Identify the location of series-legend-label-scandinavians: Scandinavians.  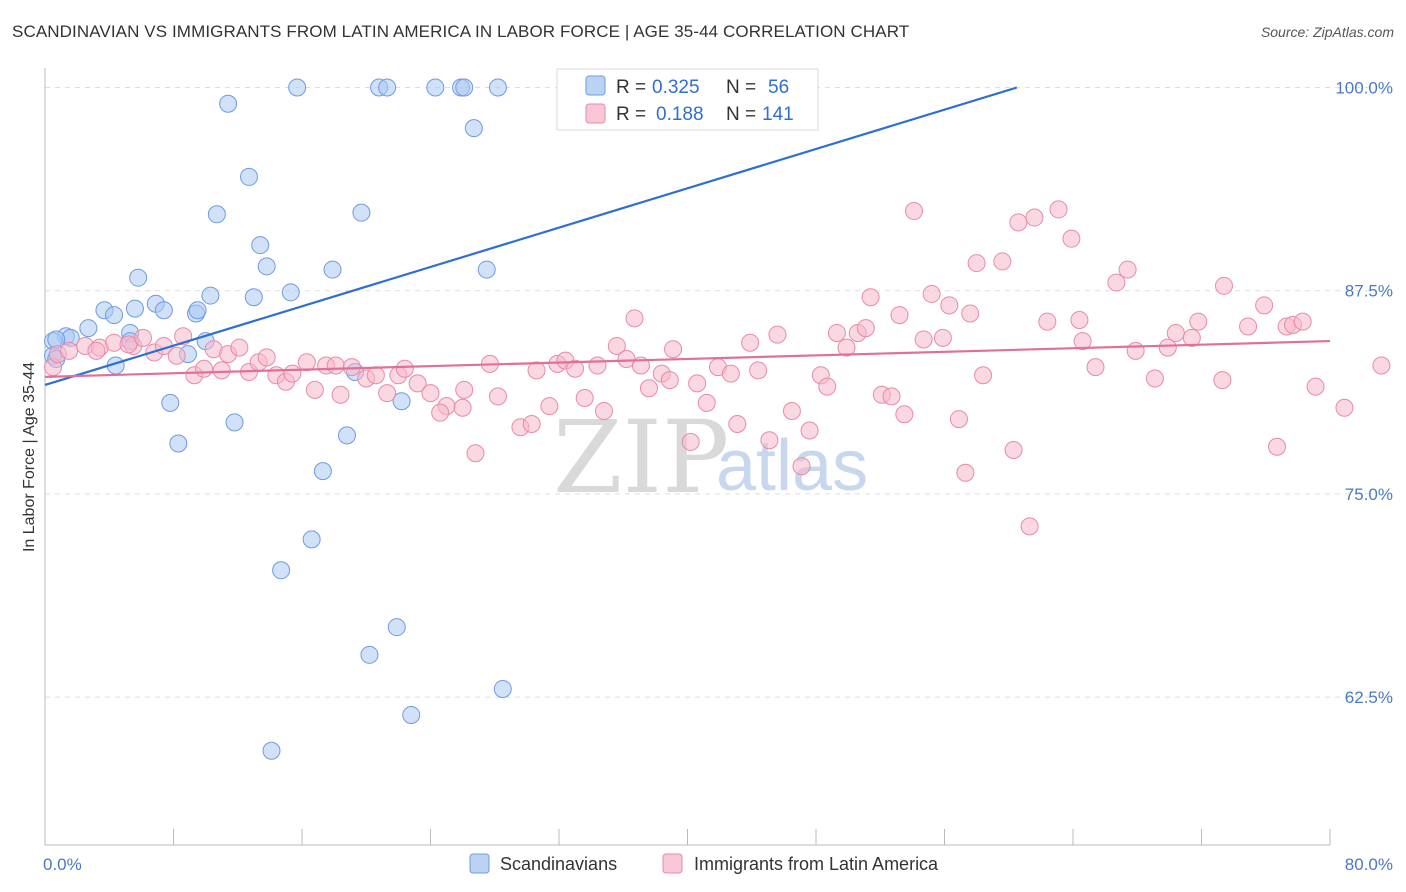
(558, 864).